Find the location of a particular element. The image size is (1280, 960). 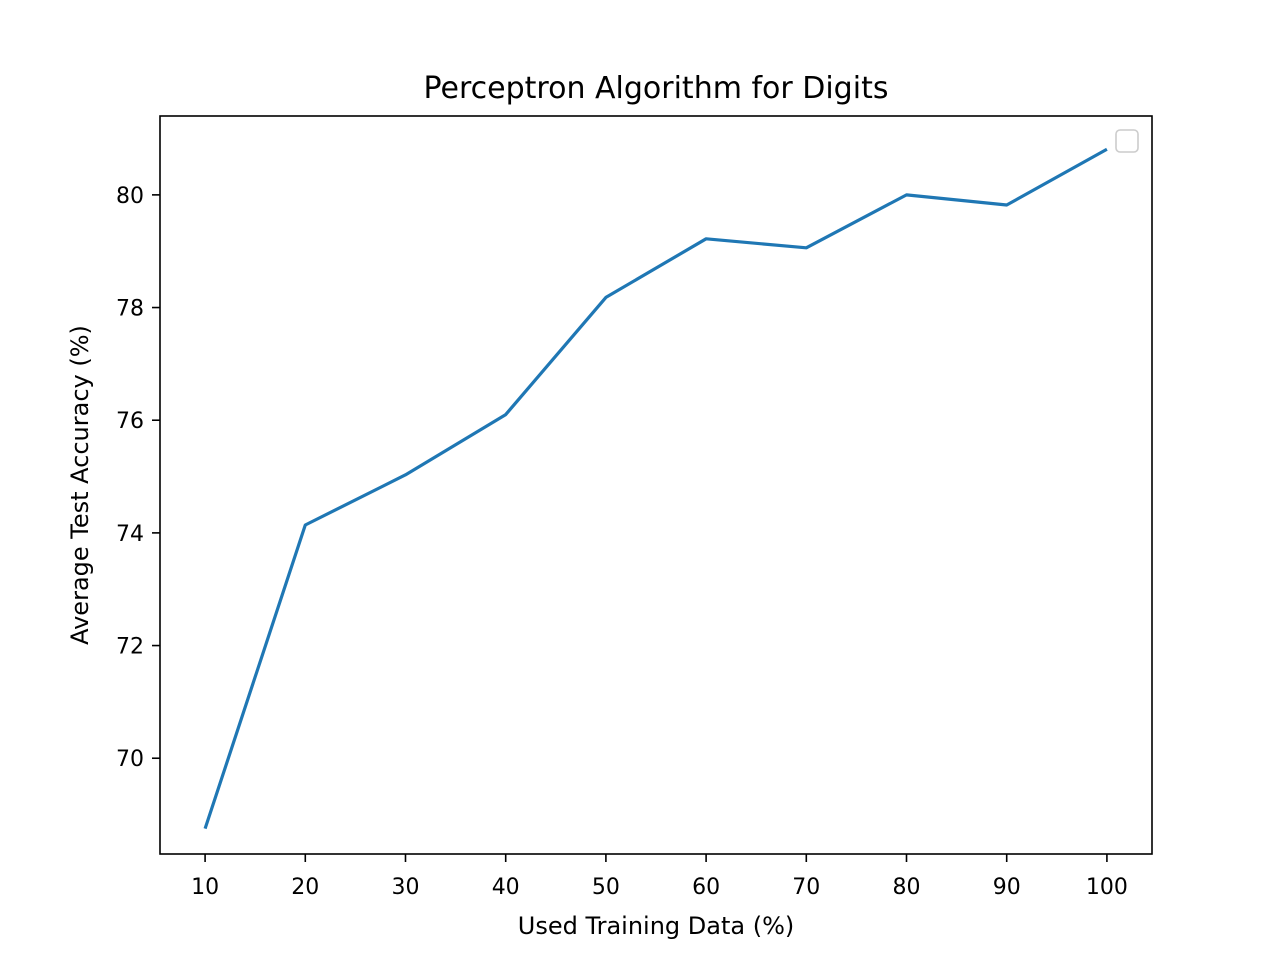

y-axis: 70 72 74 76 78 80 is located at coordinates (138, 478).